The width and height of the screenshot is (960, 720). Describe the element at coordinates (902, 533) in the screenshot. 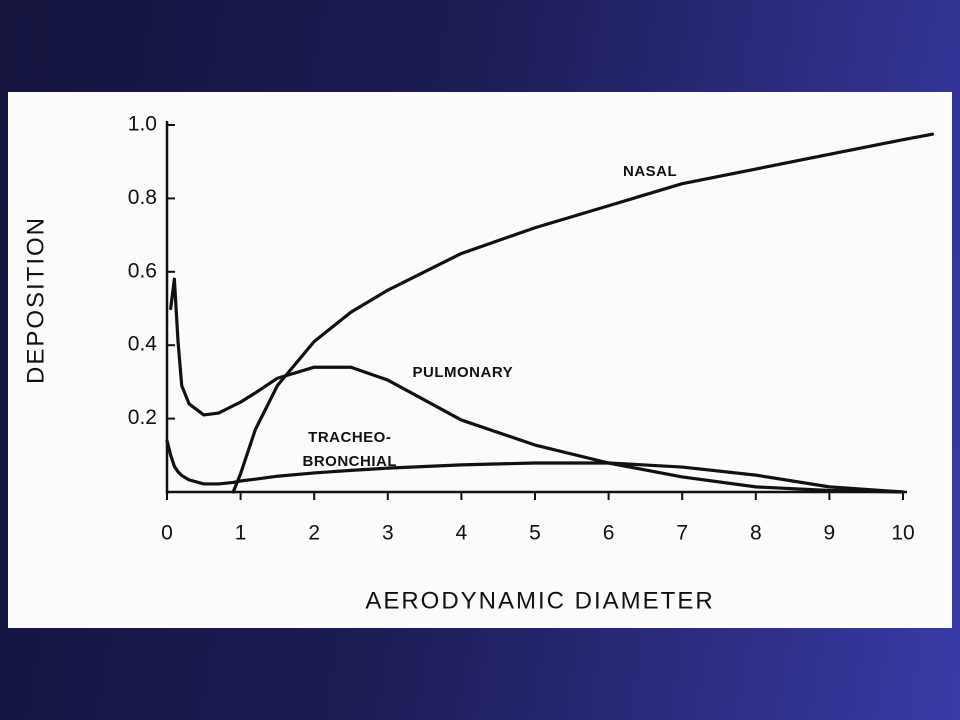

I see `x-tick-label: 10` at that location.